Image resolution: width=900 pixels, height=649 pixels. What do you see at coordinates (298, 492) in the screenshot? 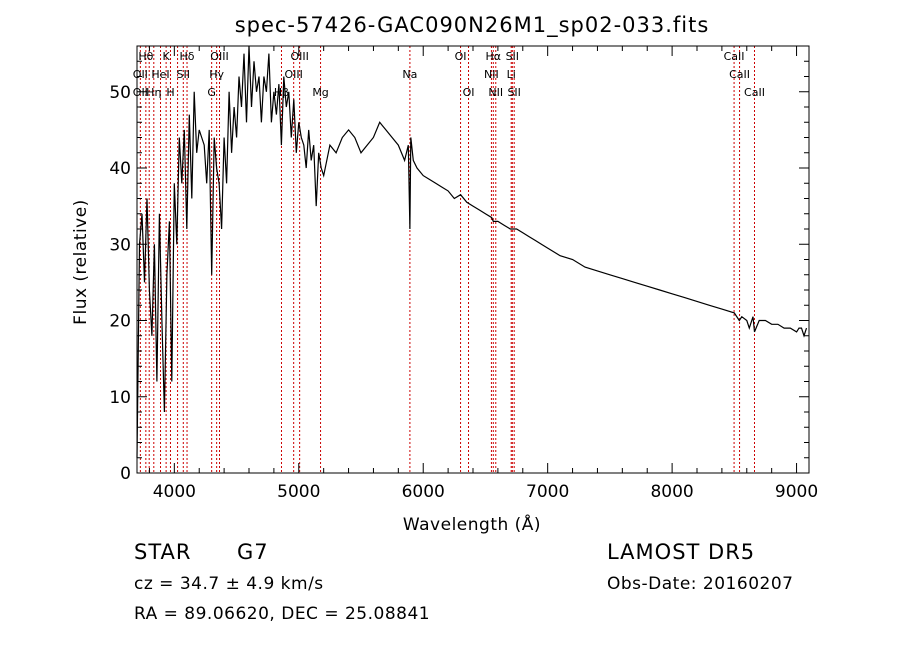
I see `x-tick-label: 5000` at bounding box center [298, 492].